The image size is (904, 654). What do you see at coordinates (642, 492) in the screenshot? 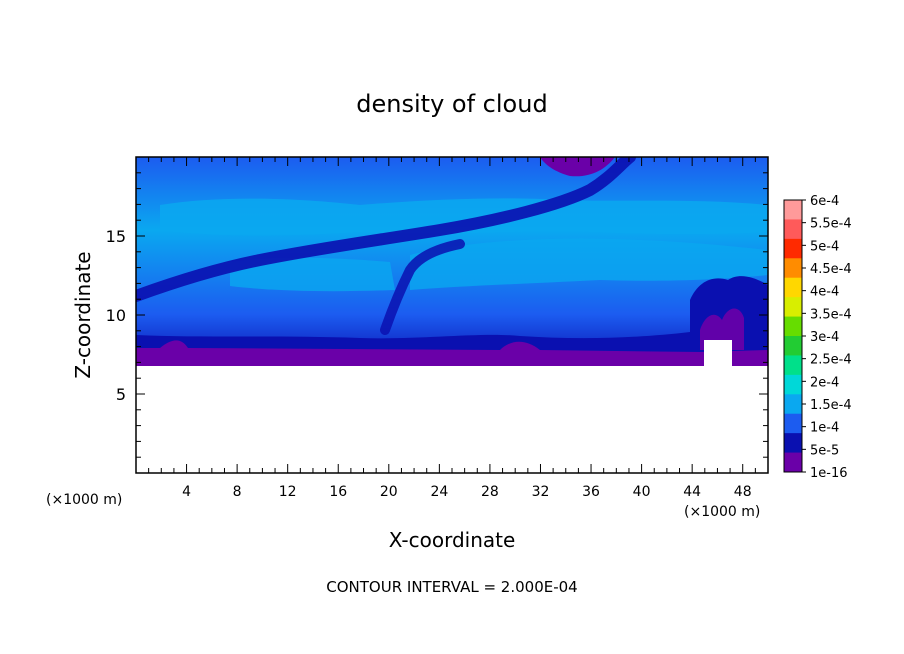
I see `x-tick-label: 40` at bounding box center [642, 492].